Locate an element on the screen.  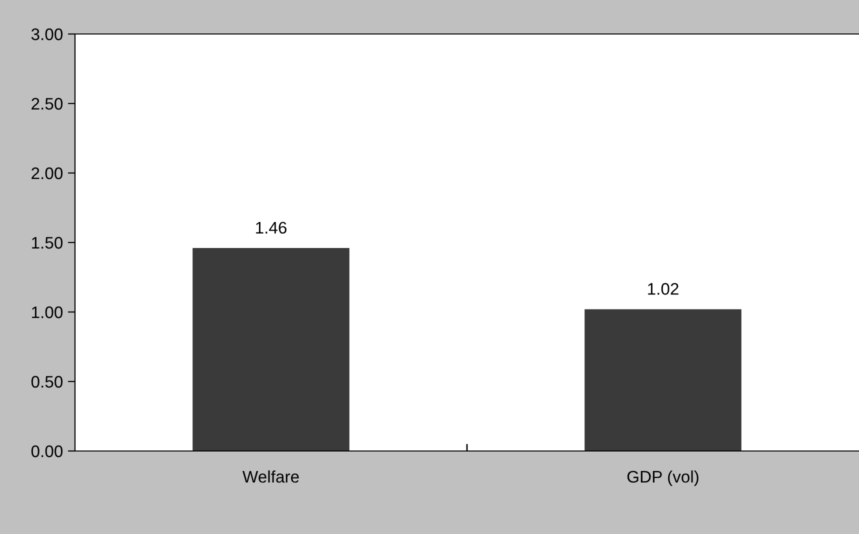
data-label: 1.02 is located at coordinates (663, 289).